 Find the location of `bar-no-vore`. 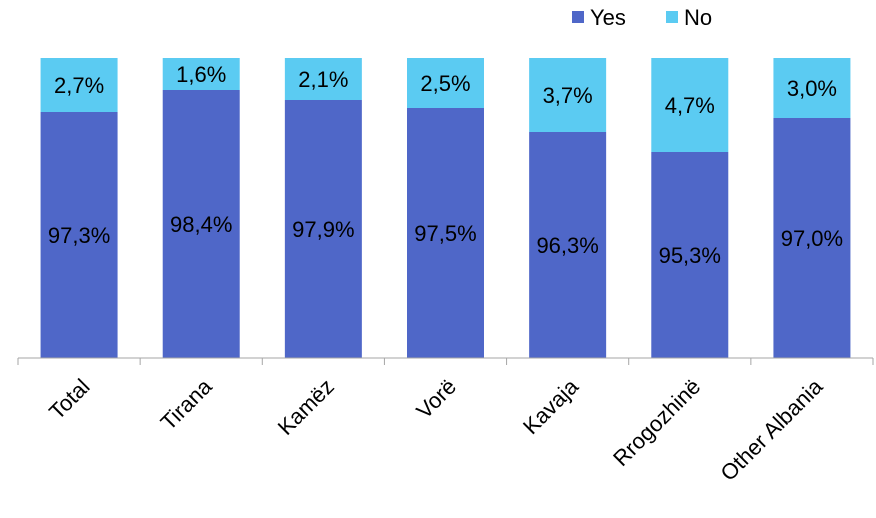

bar-no-vore is located at coordinates (445, 83).